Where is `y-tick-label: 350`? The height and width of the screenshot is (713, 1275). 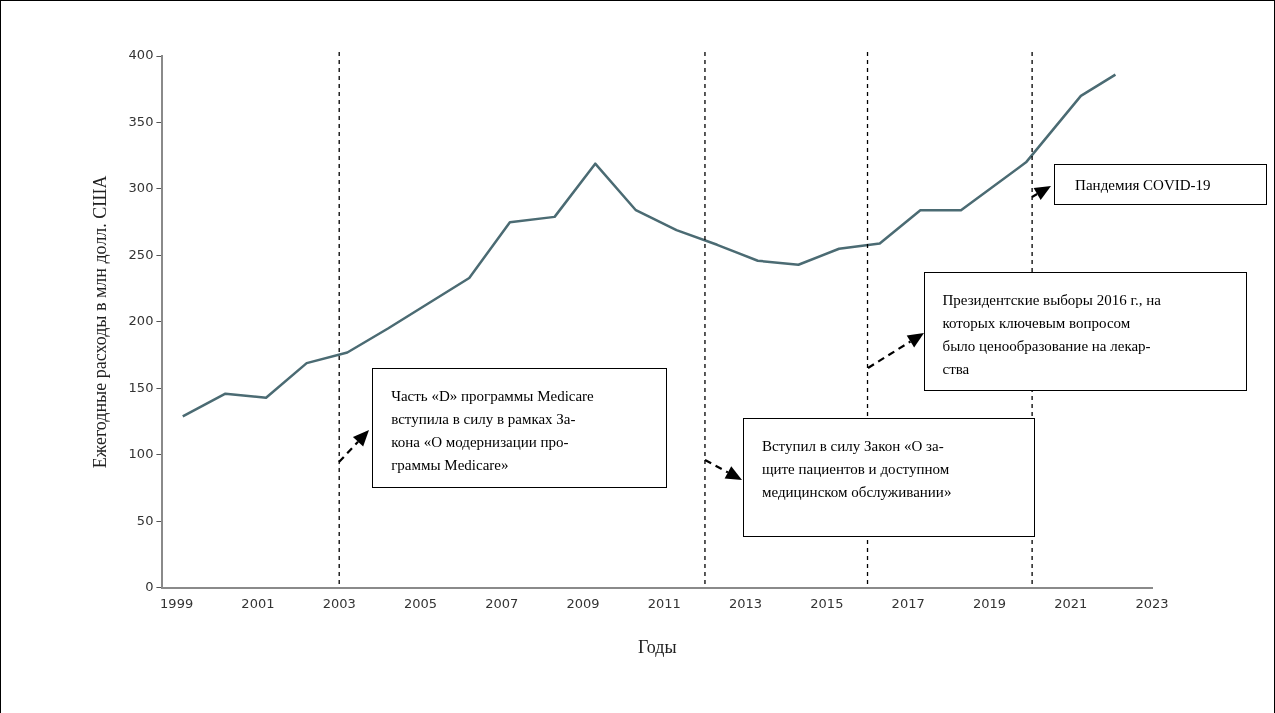
y-tick-label: 350 is located at coordinates (141, 121).